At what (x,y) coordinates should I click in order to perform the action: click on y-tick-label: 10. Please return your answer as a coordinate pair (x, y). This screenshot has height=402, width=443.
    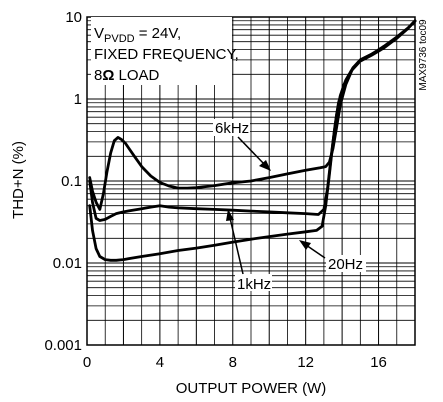
    Looking at the image, I should click on (73, 17).